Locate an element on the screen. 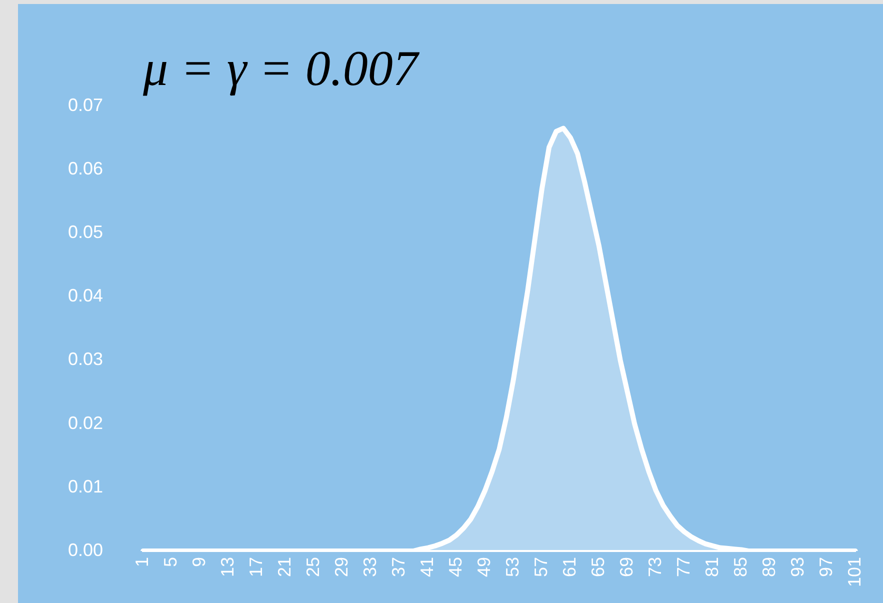 The image size is (883, 603). y-tick-label: 0.07 is located at coordinates (86, 104).